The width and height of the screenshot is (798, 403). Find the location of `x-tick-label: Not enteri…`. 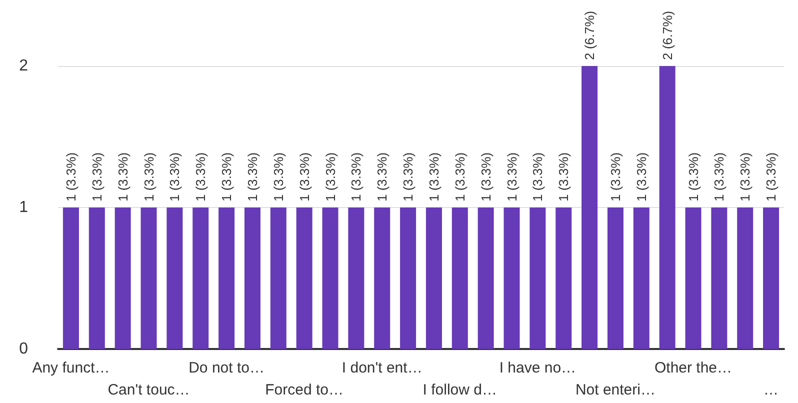

x-tick-label: Not enteri… is located at coordinates (615, 390).